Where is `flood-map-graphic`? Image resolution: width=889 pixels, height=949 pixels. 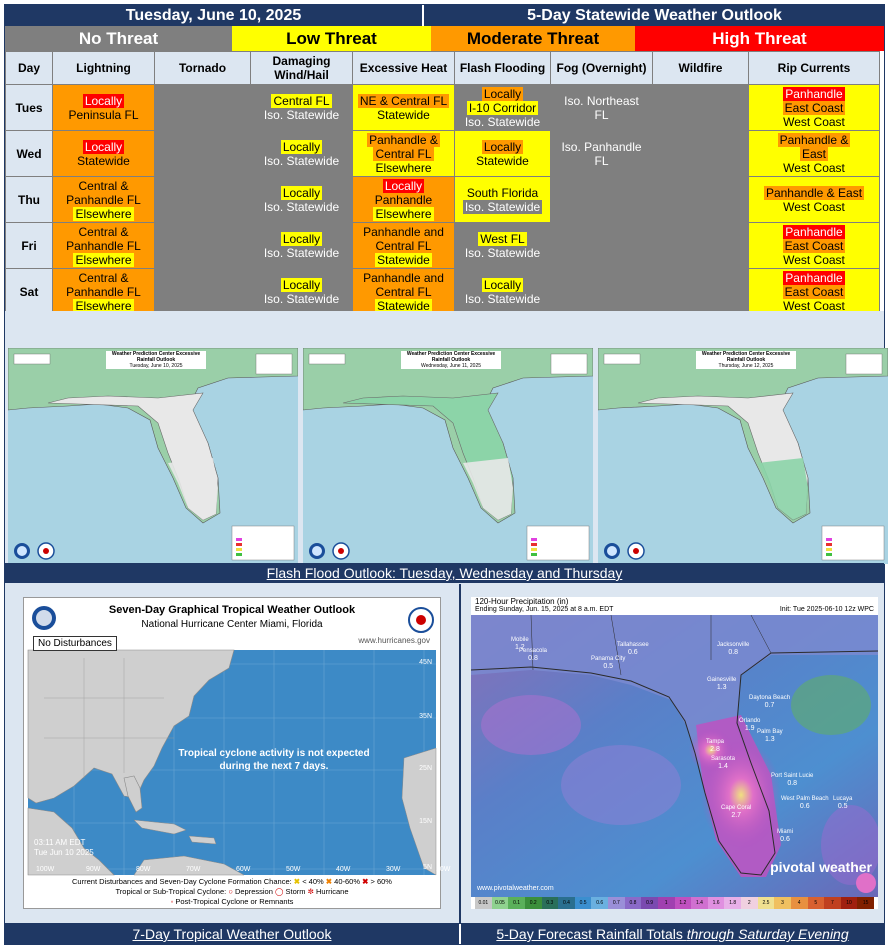 flood-map-graphic is located at coordinates (743, 456).